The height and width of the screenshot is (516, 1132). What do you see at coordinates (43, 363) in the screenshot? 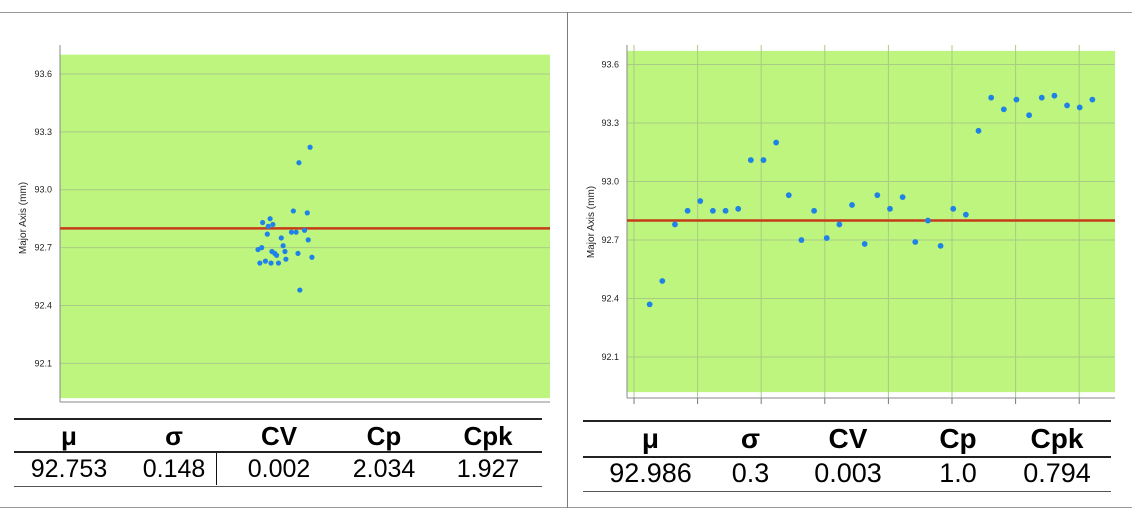
I see `left-ytick-label: 92.1` at bounding box center [43, 363].